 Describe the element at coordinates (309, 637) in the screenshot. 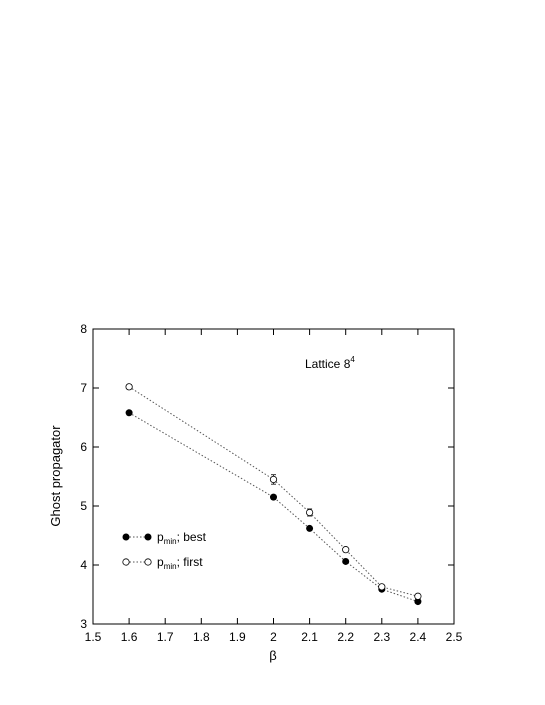

I see `x-tick-label: 2.1` at that location.